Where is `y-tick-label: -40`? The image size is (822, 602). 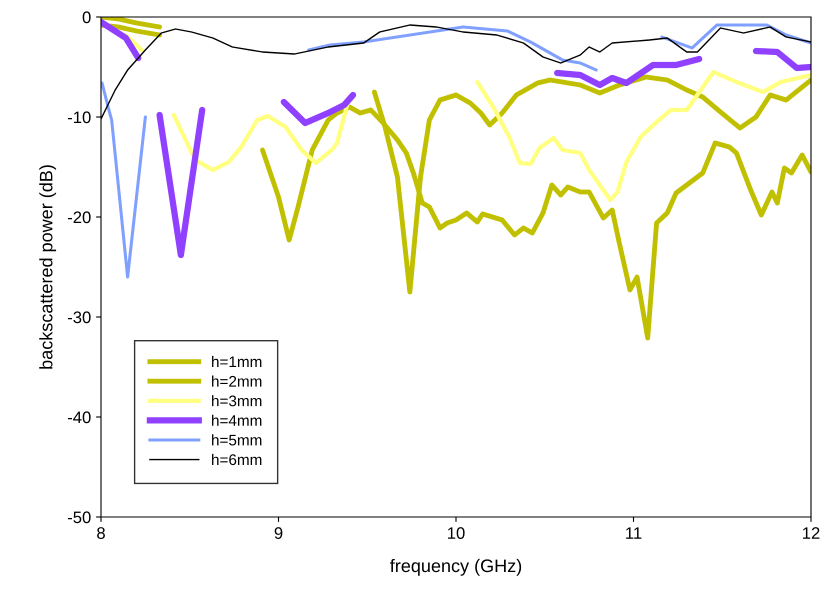
y-tick-label: -40 is located at coordinates (79, 417).